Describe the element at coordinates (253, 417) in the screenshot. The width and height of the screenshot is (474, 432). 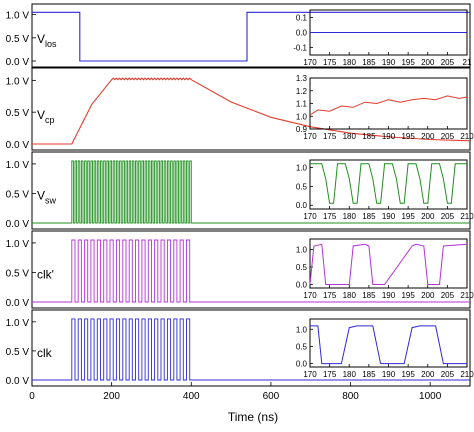
I see `x-axis-label: Time (ns)` at that location.